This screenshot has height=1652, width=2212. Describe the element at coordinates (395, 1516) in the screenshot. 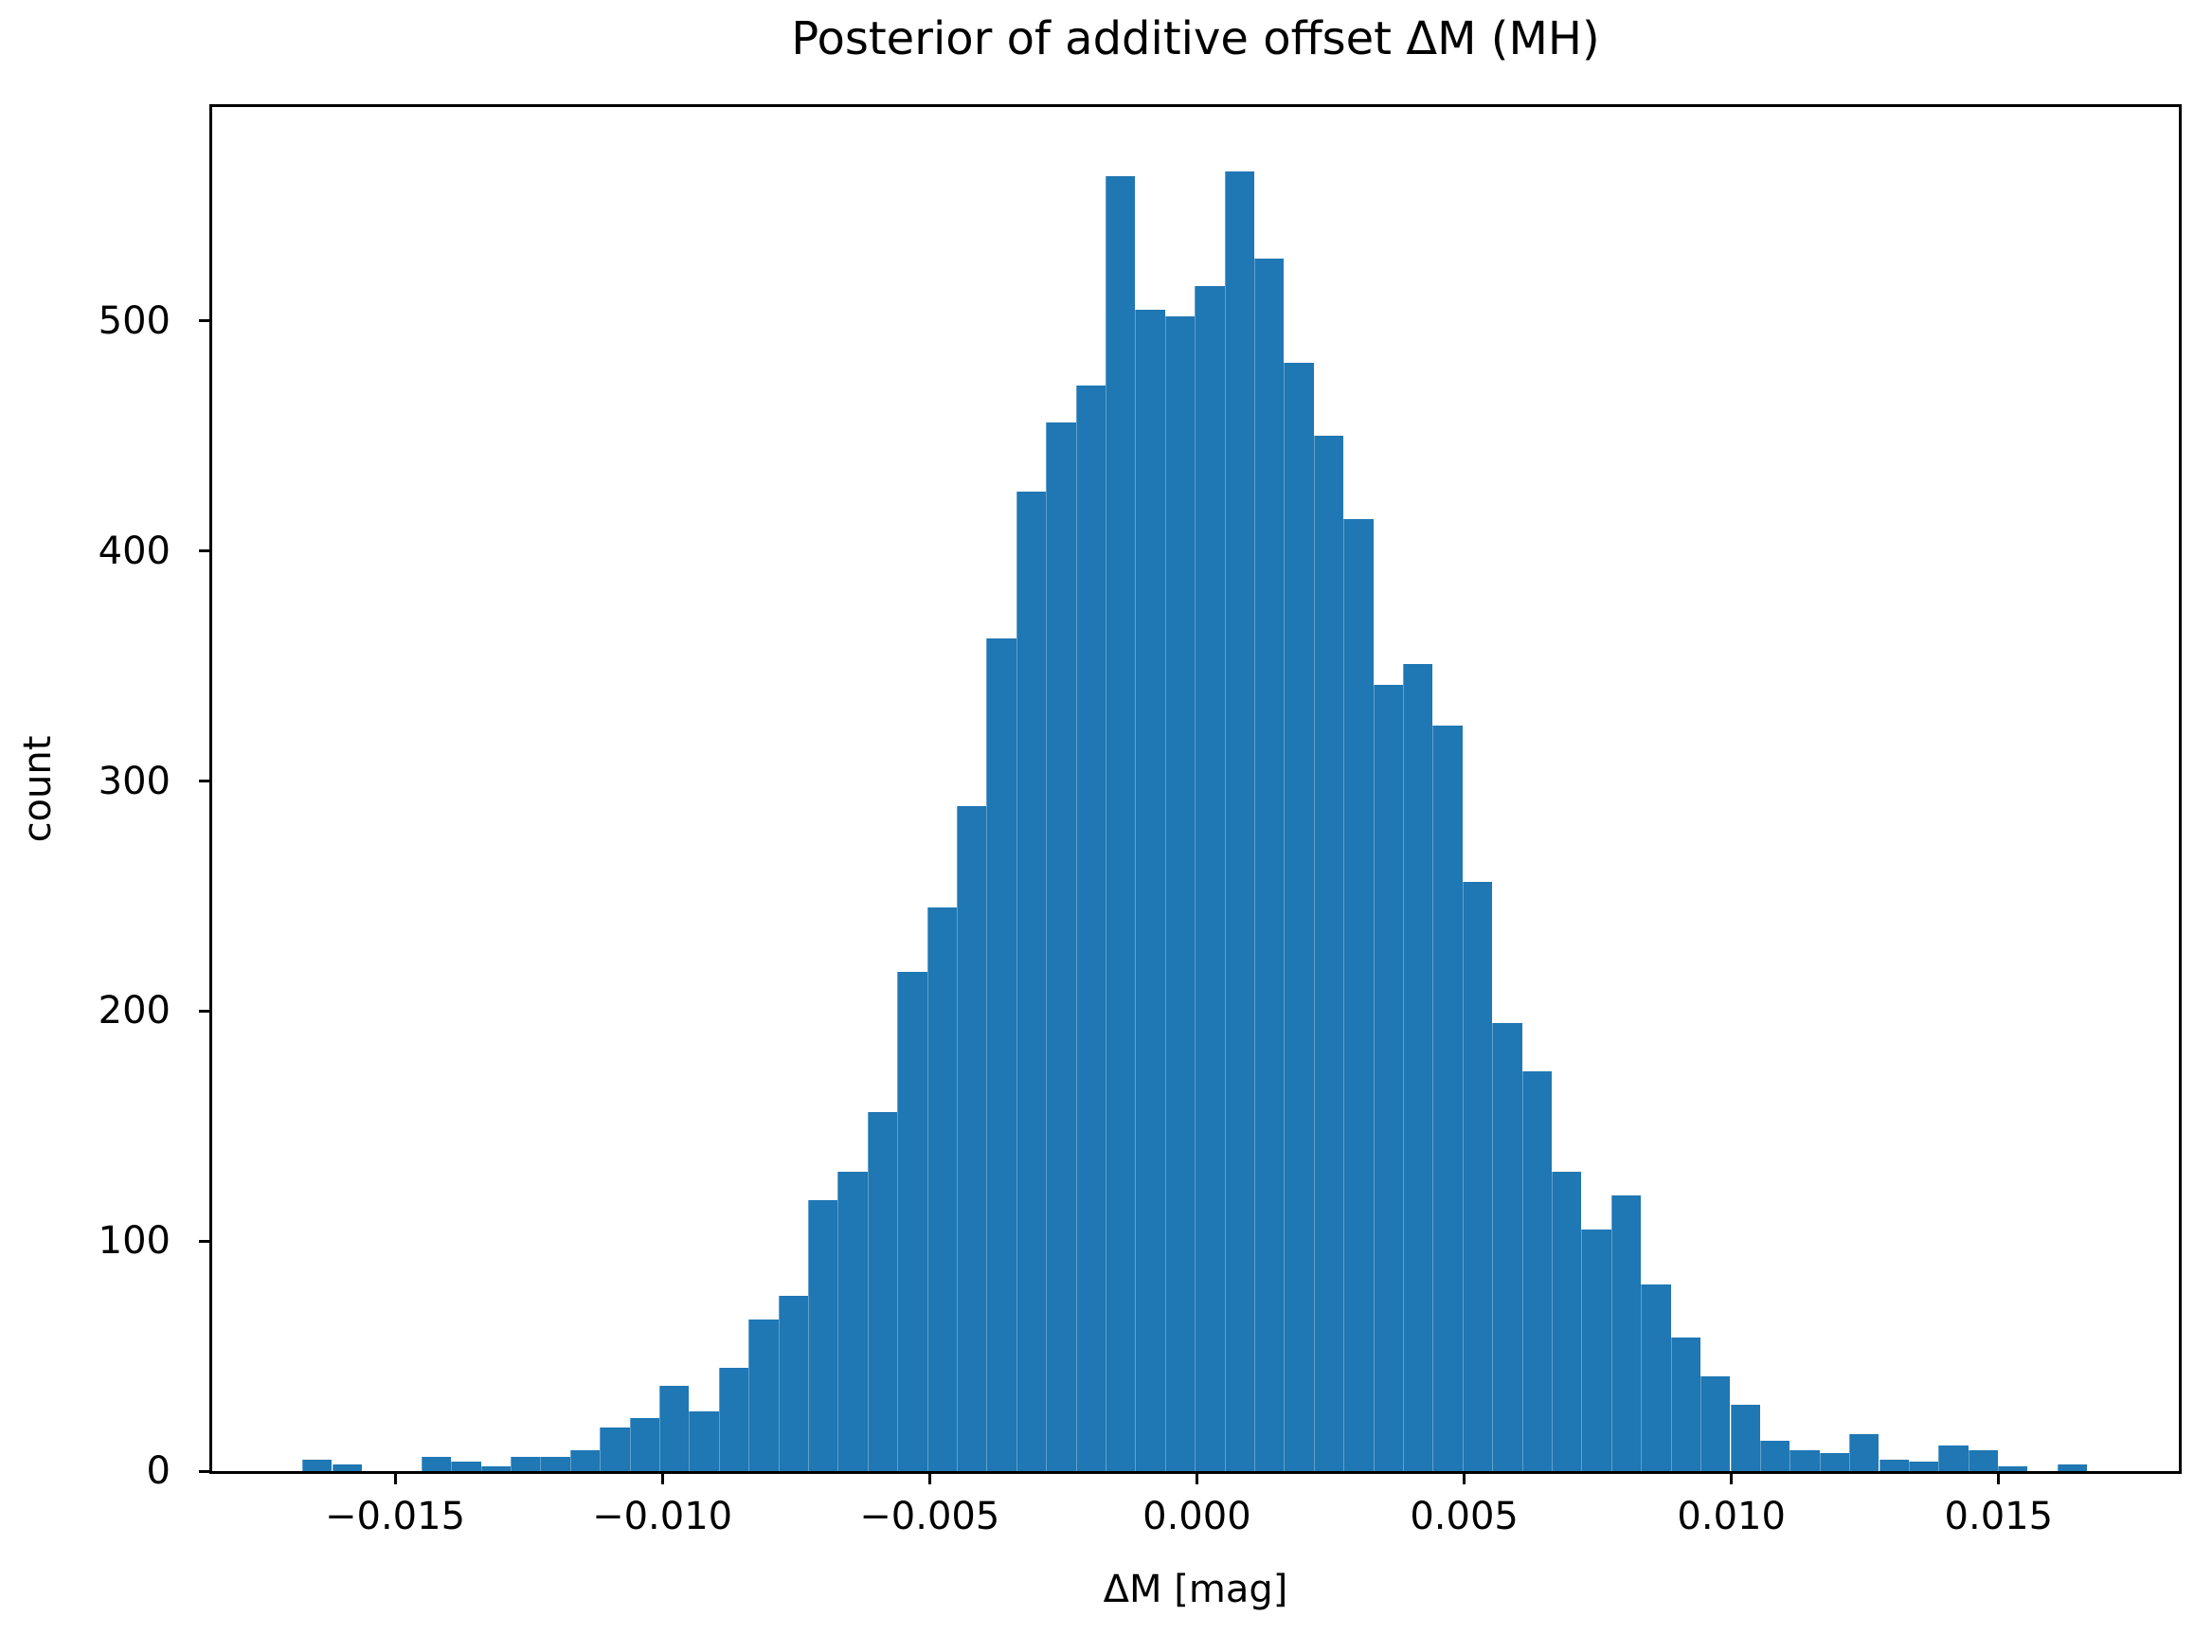

I see `x-tick-label: −0.015` at that location.